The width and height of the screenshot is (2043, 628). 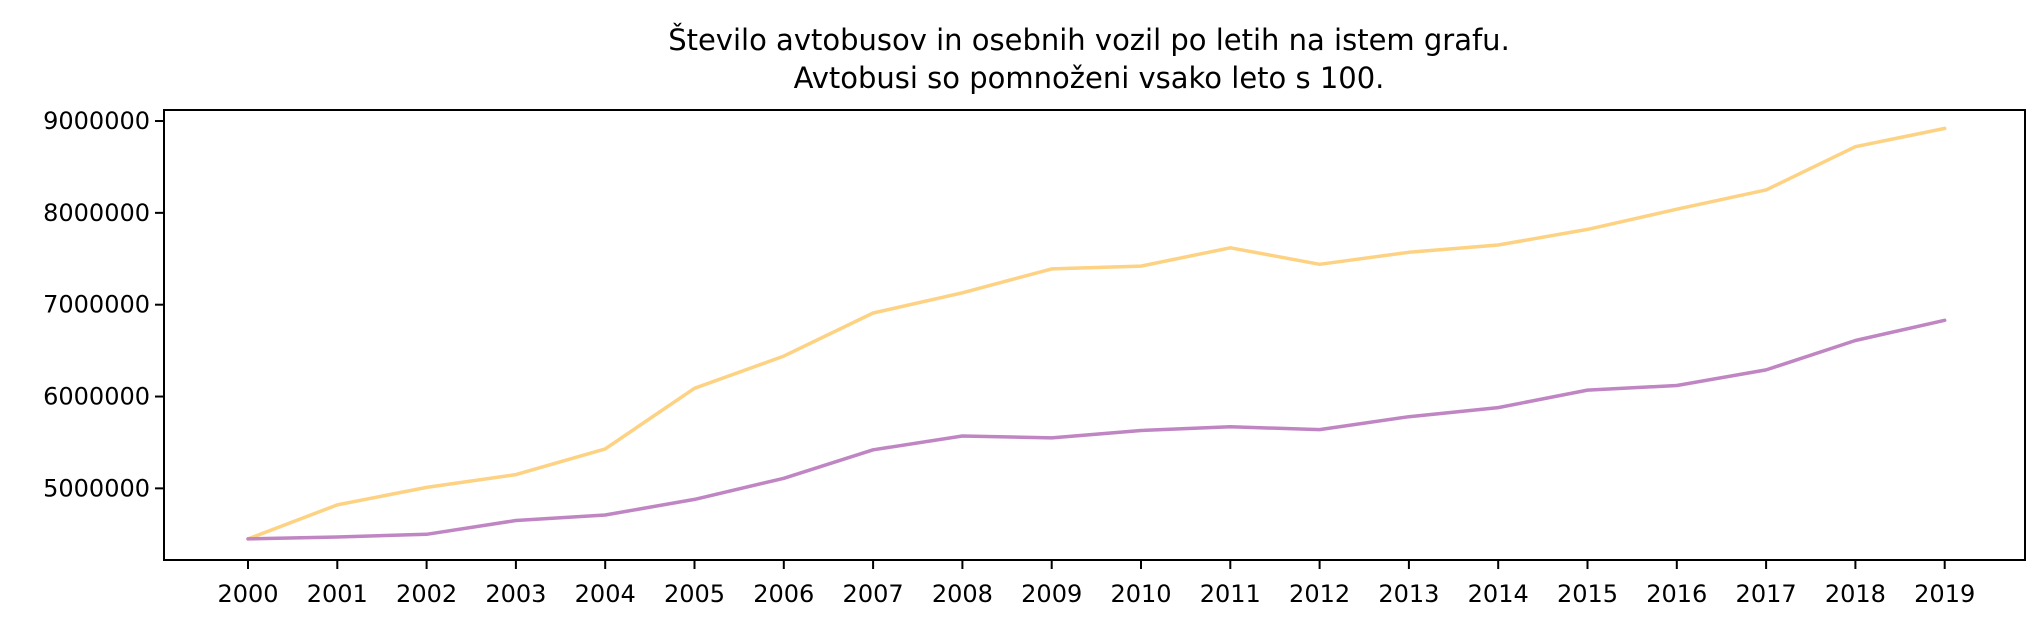 What do you see at coordinates (1140, 594) in the screenshot?
I see `x-tick-label: 2010` at bounding box center [1140, 594].